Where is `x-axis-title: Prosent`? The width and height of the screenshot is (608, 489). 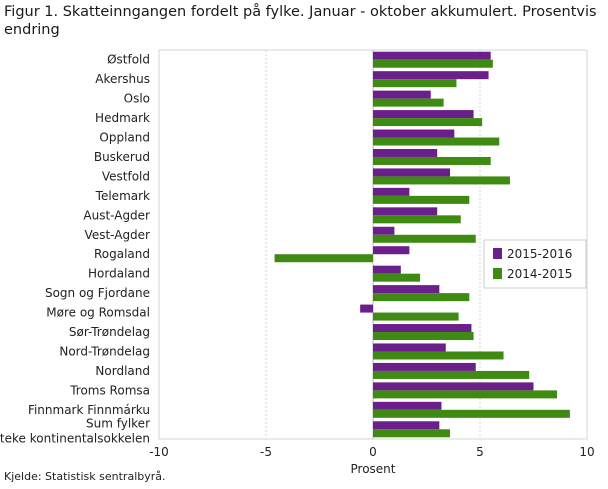 x-axis-title: Prosent is located at coordinates (373, 469).